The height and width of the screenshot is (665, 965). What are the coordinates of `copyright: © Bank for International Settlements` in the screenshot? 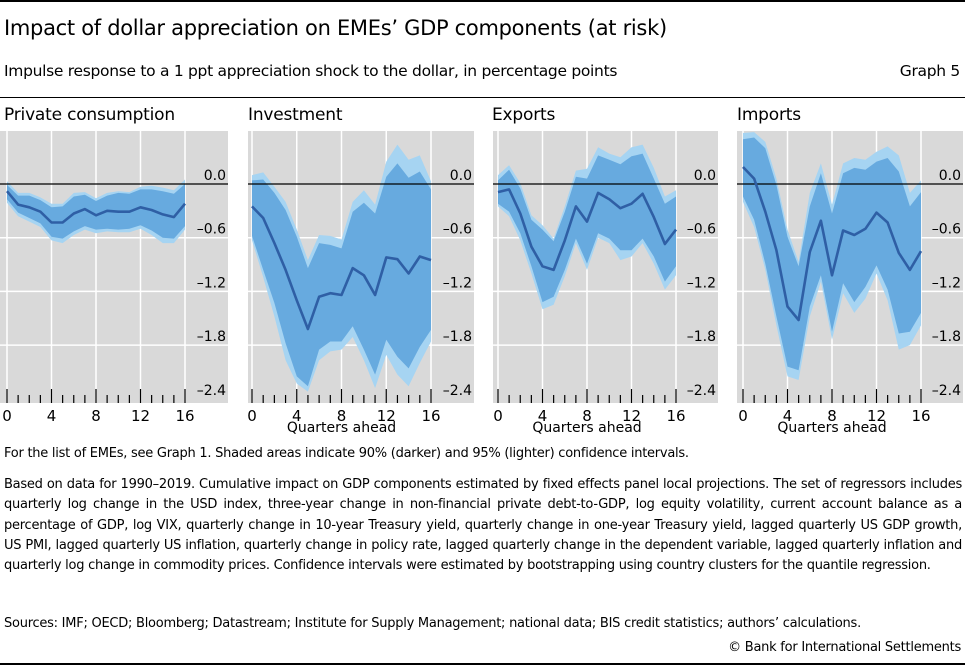 It's located at (844, 647).